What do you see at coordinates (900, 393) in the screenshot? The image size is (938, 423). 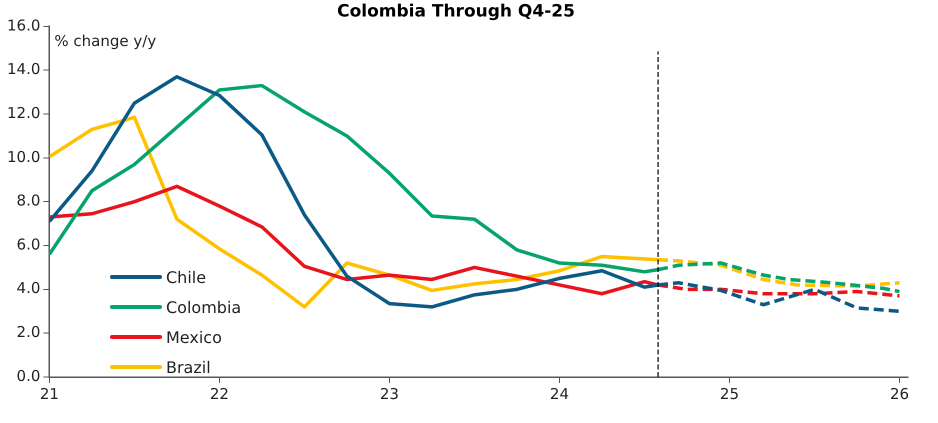 I see `x-tick-label: 26` at bounding box center [900, 393].